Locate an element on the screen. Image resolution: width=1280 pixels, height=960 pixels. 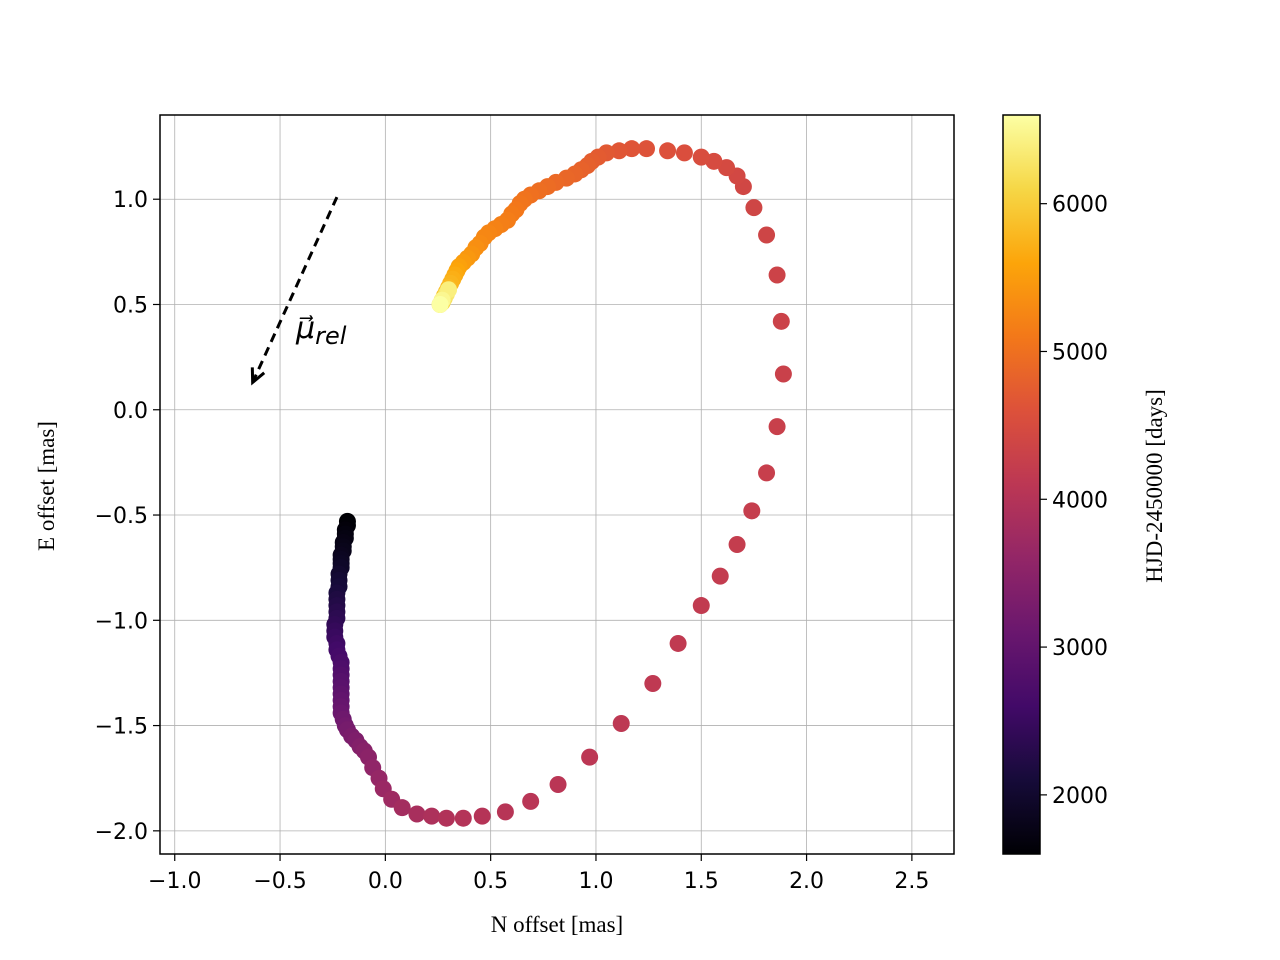
y-tick-label: −2.0 is located at coordinates (121, 832).